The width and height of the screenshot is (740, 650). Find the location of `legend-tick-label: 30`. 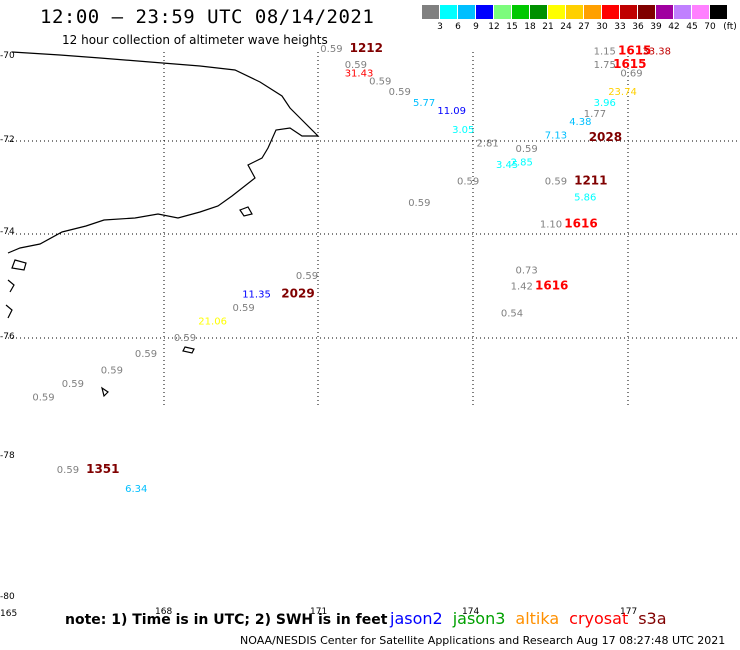

legend-tick-label: 30 is located at coordinates (602, 27).